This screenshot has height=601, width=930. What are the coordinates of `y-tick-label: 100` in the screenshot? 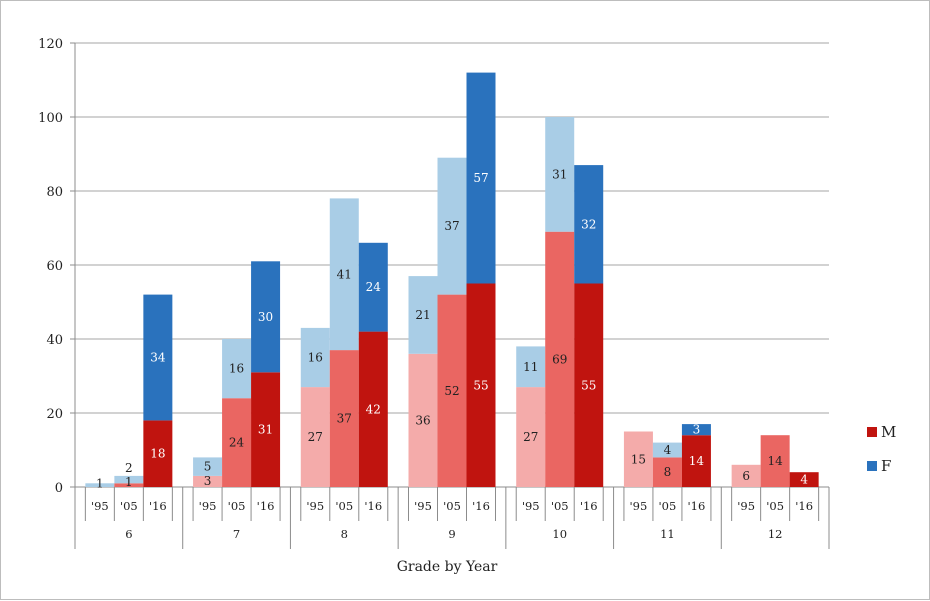 It's located at (50, 118).